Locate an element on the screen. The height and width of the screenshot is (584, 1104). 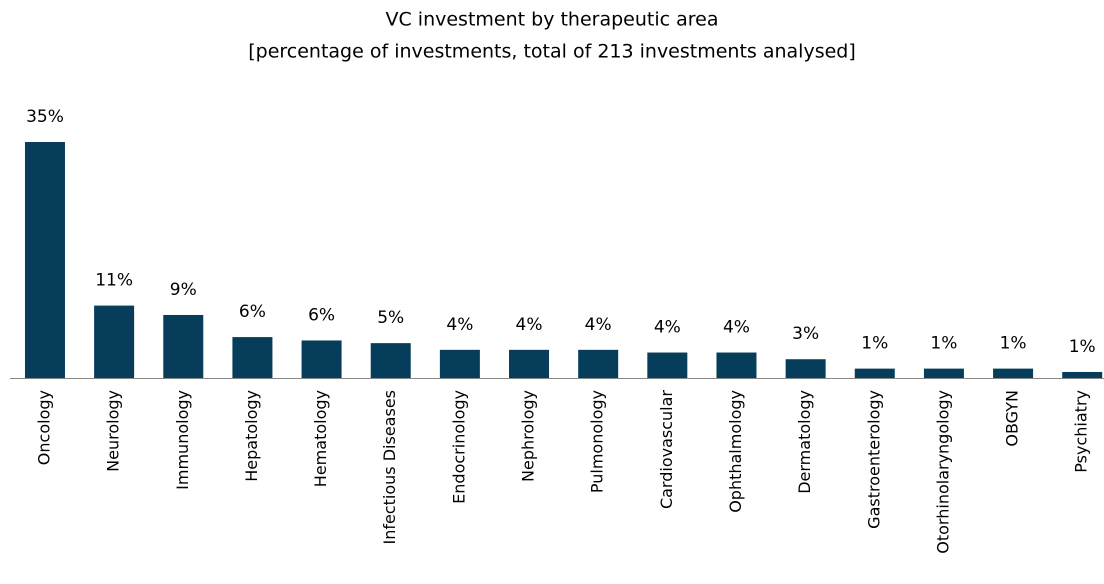
x-tick-label: Oncology is located at coordinates (43, 427).